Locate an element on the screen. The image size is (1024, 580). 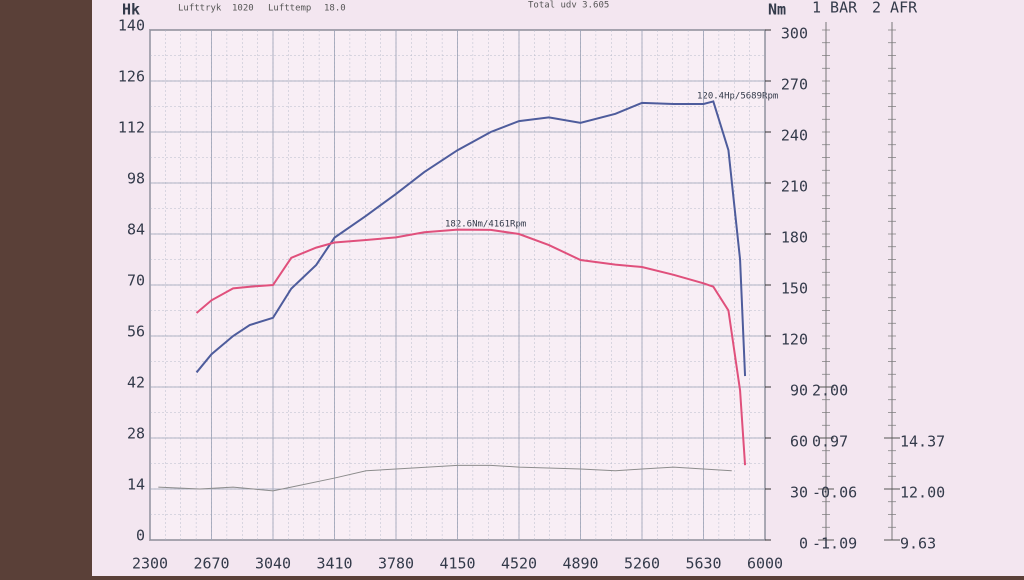
y-tick-label: 140 is located at coordinates (131, 26).